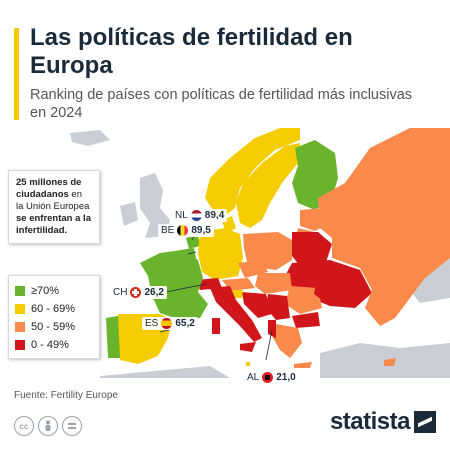 This screenshot has width=450, height=450. Describe the element at coordinates (237, 294) in the screenshot. I see `country-slovenia` at that location.